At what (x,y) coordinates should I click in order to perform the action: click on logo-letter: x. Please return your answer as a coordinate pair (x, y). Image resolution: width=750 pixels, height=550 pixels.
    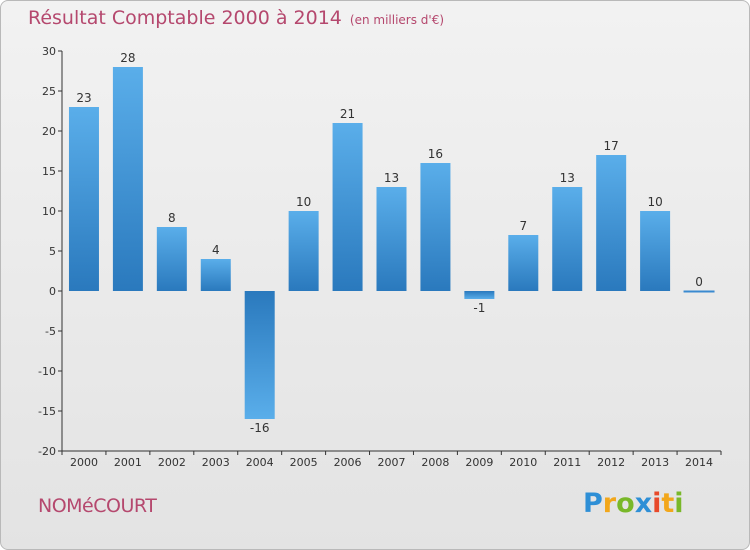
    Looking at the image, I should click on (643, 503).